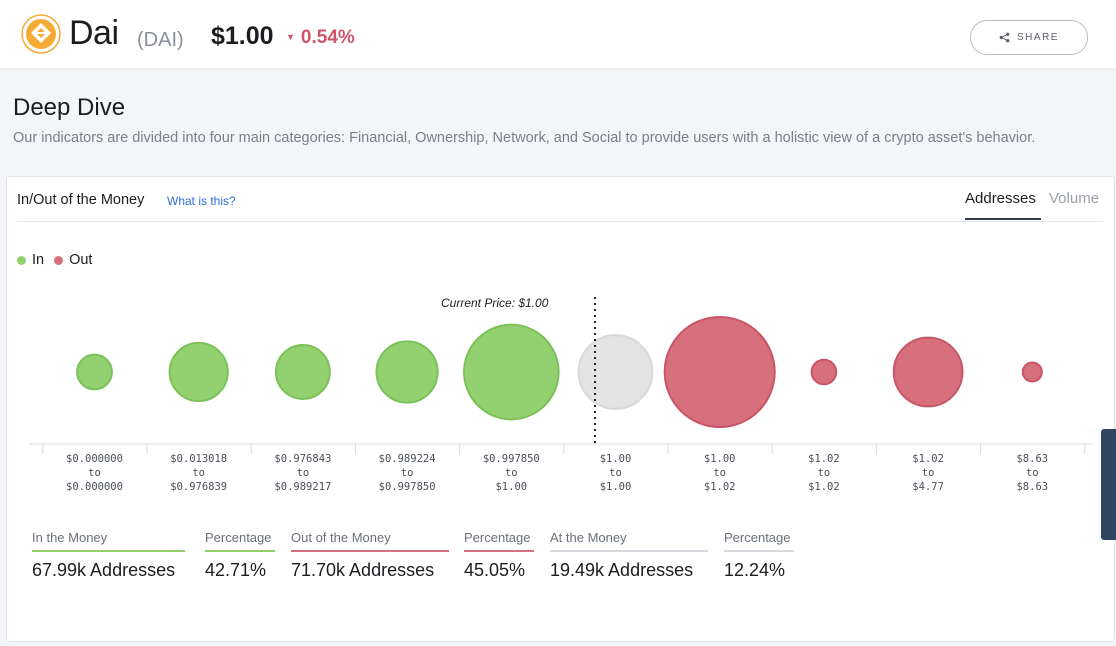  I want to click on range-to: $0.976839, so click(199, 487).